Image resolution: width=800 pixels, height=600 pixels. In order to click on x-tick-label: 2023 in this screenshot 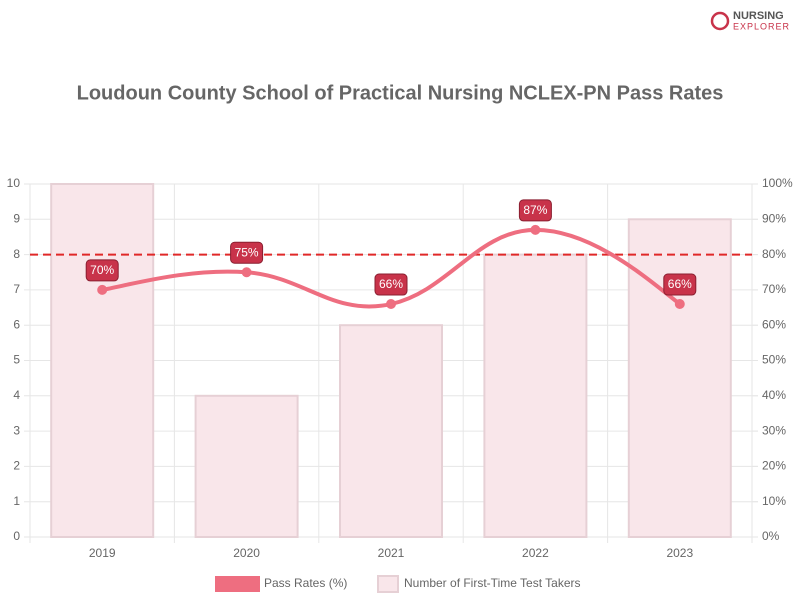, I will do `click(679, 553)`.